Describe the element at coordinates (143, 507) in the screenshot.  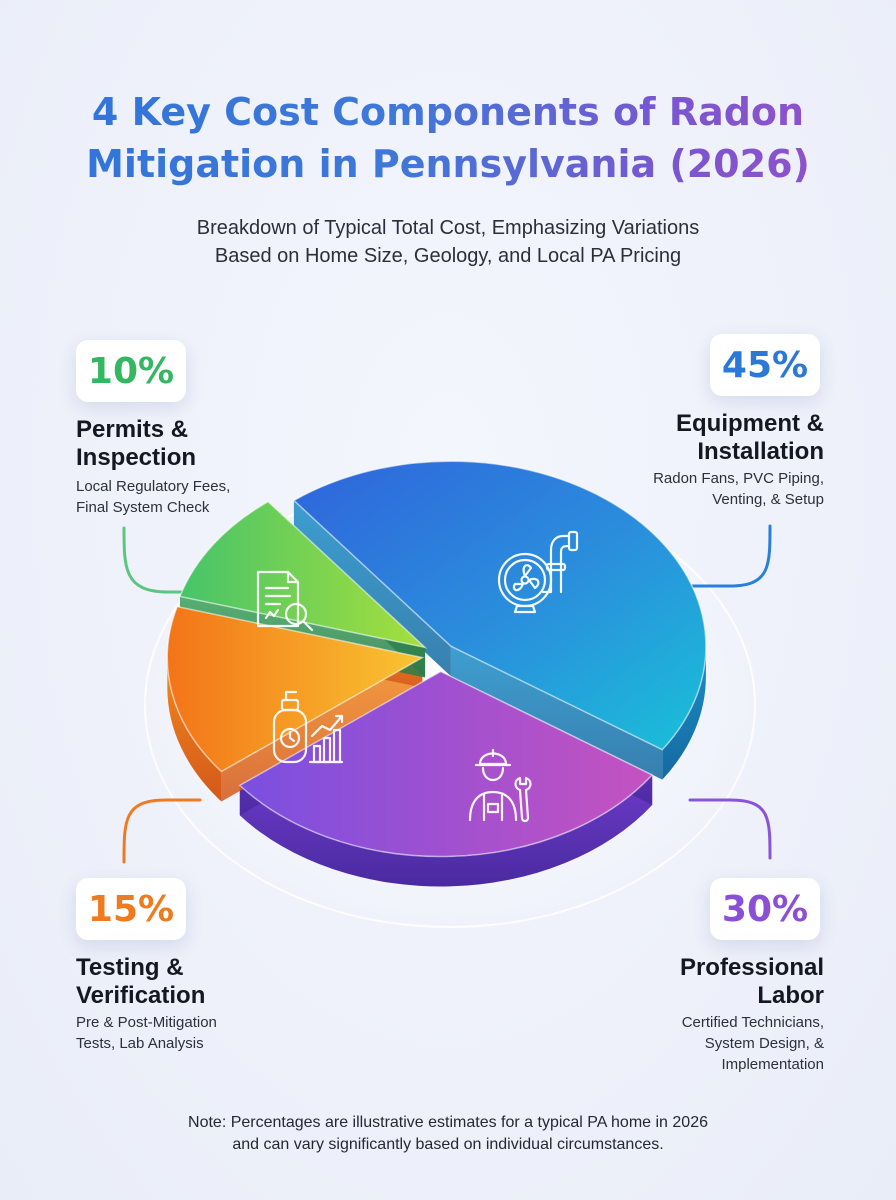
I see `permits-desc-line-2: Final System Check` at that location.